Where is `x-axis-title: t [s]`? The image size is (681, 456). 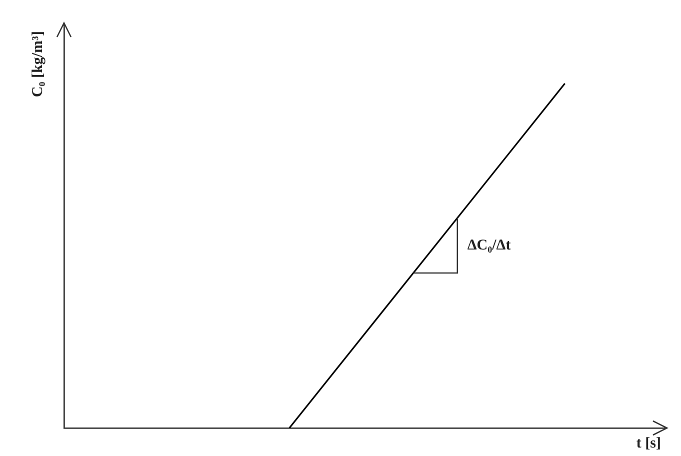
x-axis-title: t [s] is located at coordinates (648, 443).